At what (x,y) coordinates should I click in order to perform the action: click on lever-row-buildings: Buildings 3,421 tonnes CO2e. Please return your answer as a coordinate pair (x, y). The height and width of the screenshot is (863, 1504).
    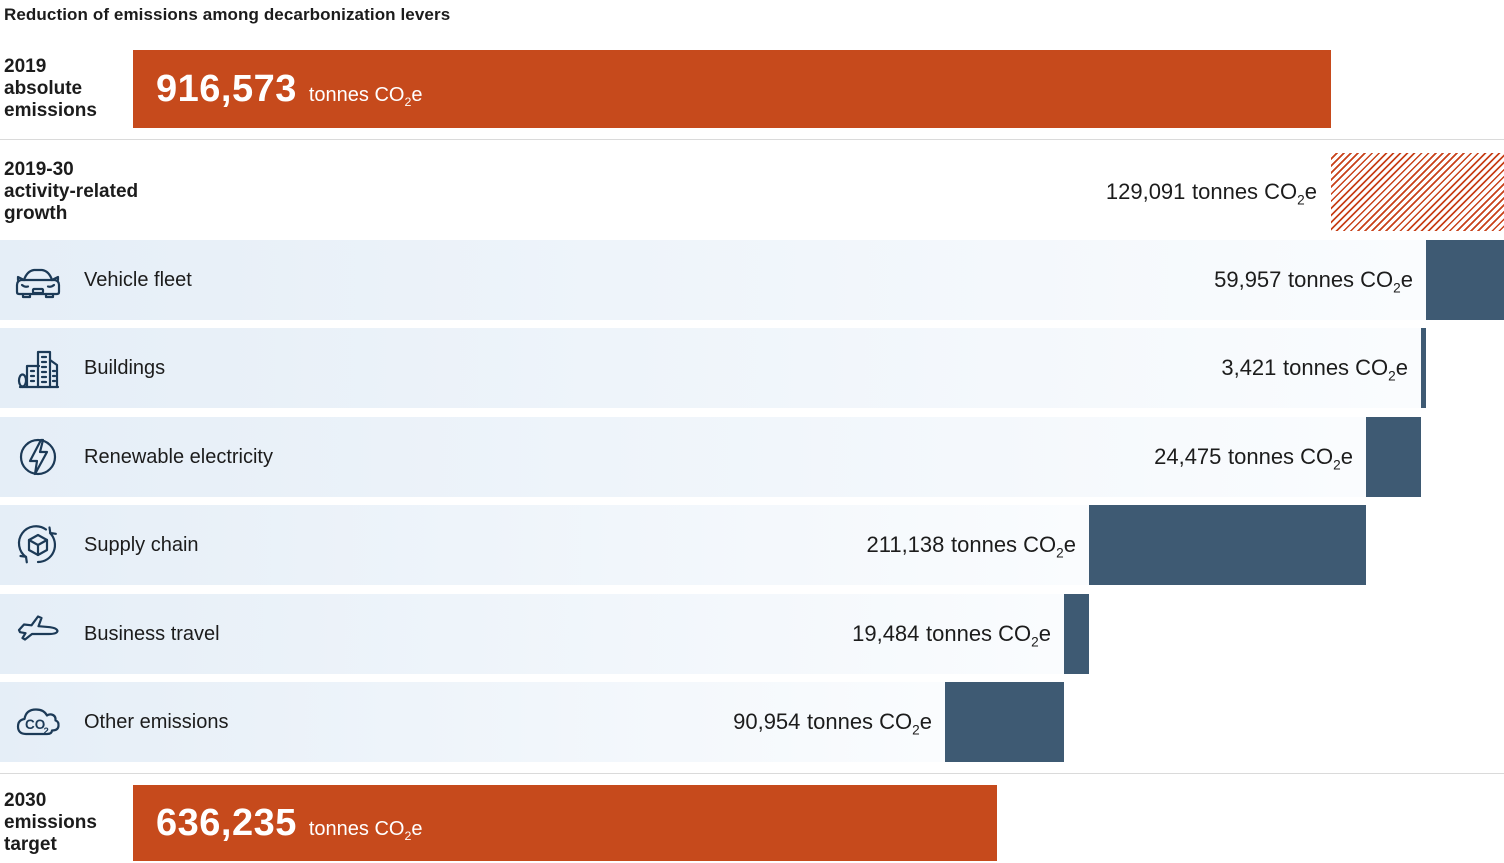
    Looking at the image, I should click on (752, 368).